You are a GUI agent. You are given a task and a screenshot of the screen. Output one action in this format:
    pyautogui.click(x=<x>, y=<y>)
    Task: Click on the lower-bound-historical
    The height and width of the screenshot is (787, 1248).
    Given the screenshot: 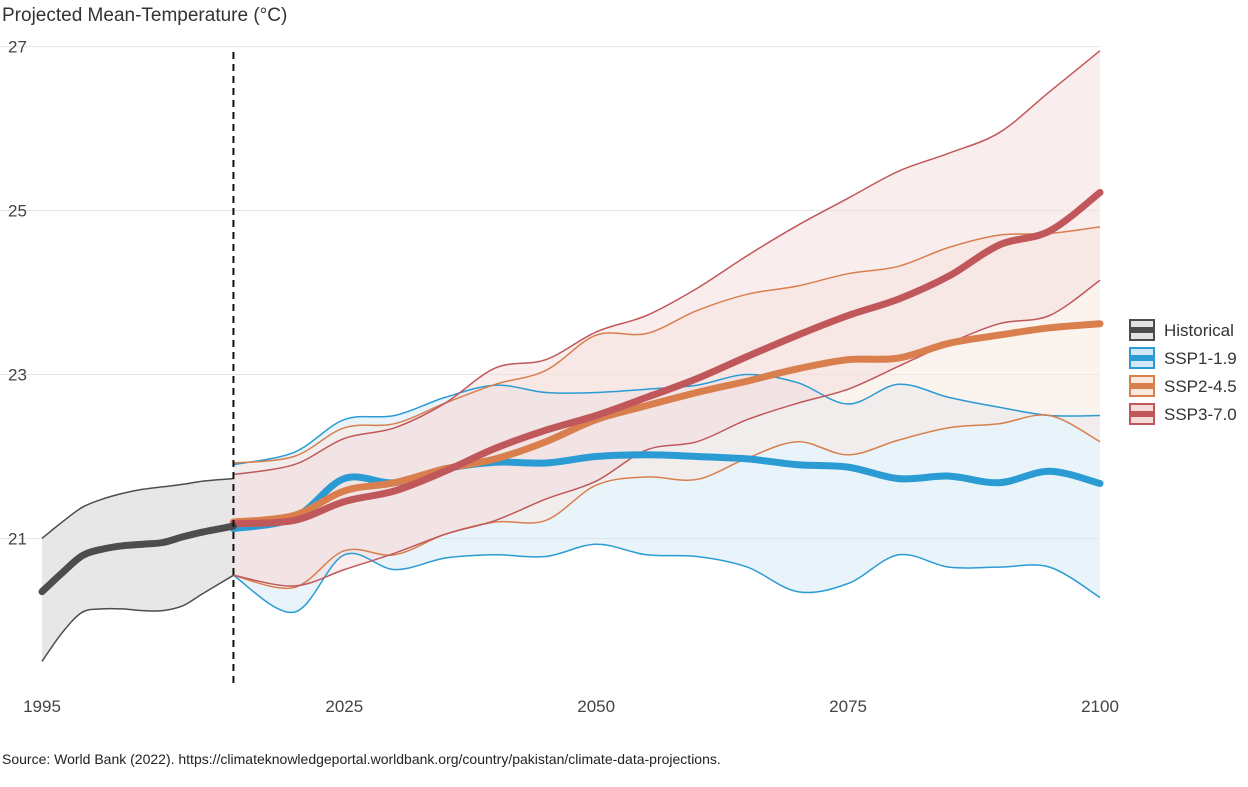 What is the action you would take?
    pyautogui.click(x=137, y=618)
    